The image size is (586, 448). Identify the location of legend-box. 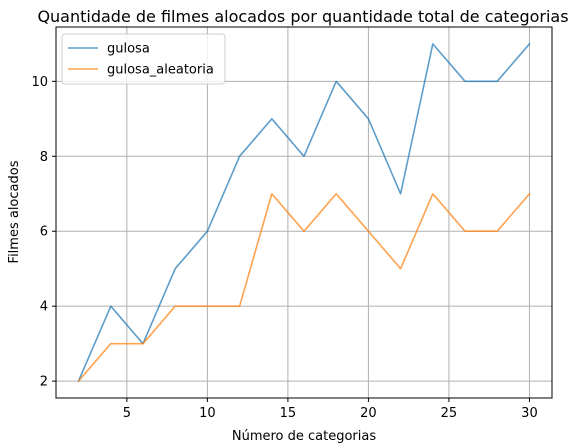
(143, 59).